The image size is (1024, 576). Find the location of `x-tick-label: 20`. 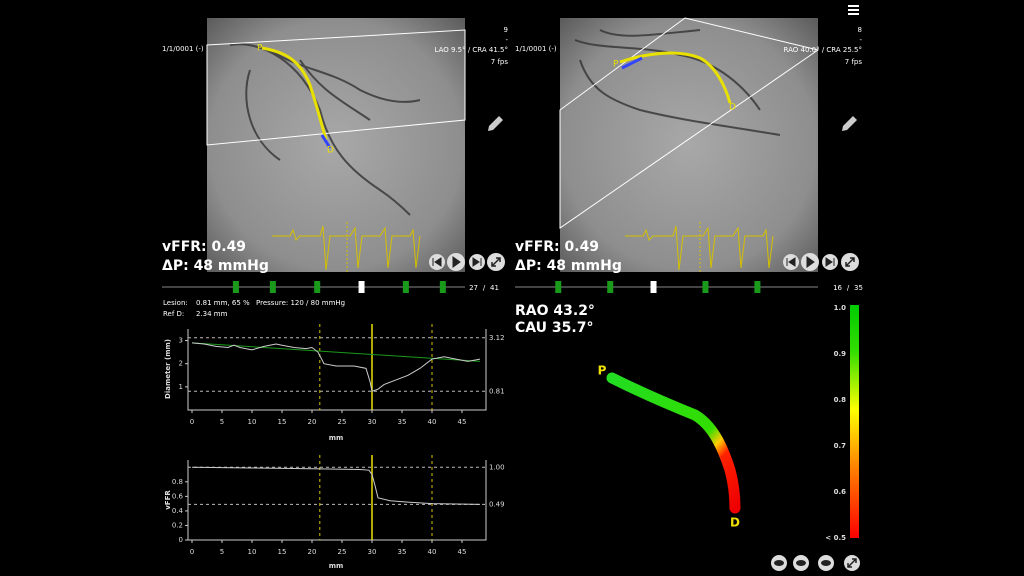

x-tick-label: 20 is located at coordinates (312, 422).